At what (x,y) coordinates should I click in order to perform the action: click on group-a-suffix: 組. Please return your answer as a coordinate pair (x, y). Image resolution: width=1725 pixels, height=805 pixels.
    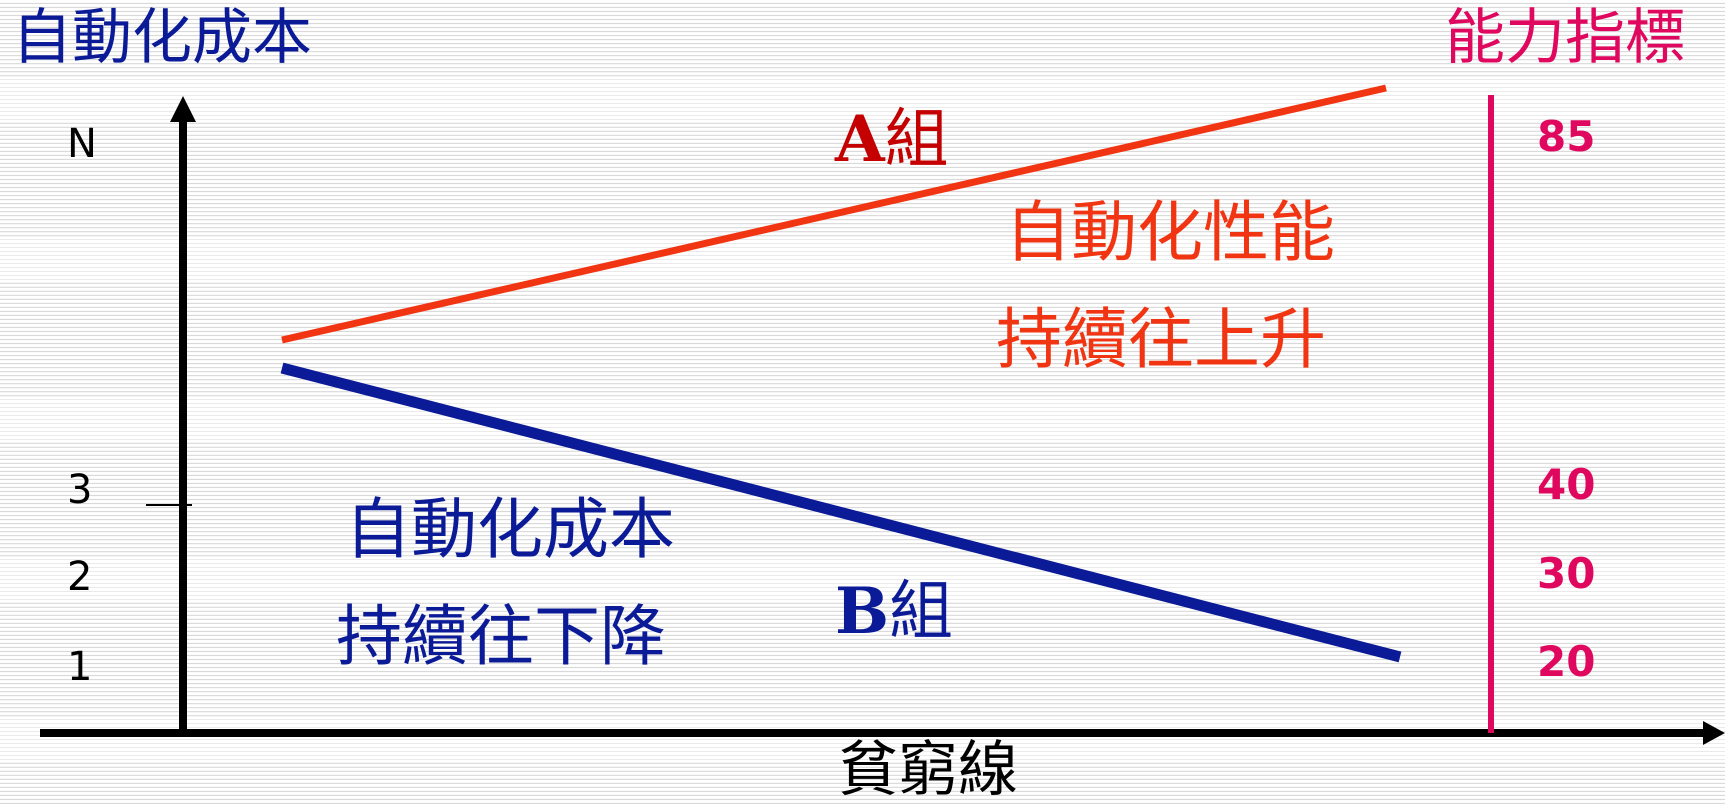
    Looking at the image, I should click on (916, 140).